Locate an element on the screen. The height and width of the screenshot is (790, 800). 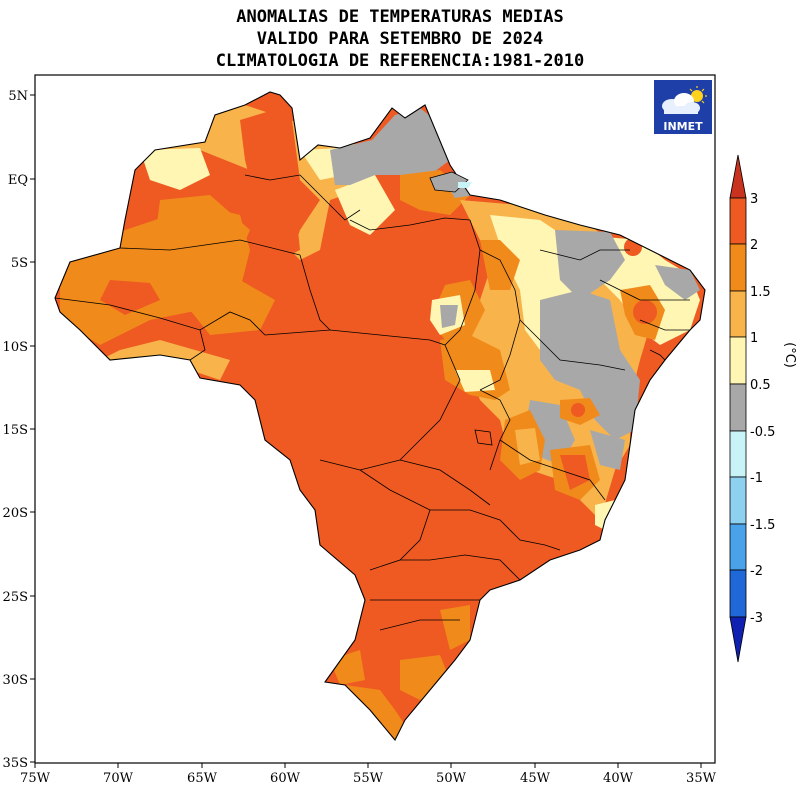
colorbar-label: -1 is located at coordinates (756, 478).